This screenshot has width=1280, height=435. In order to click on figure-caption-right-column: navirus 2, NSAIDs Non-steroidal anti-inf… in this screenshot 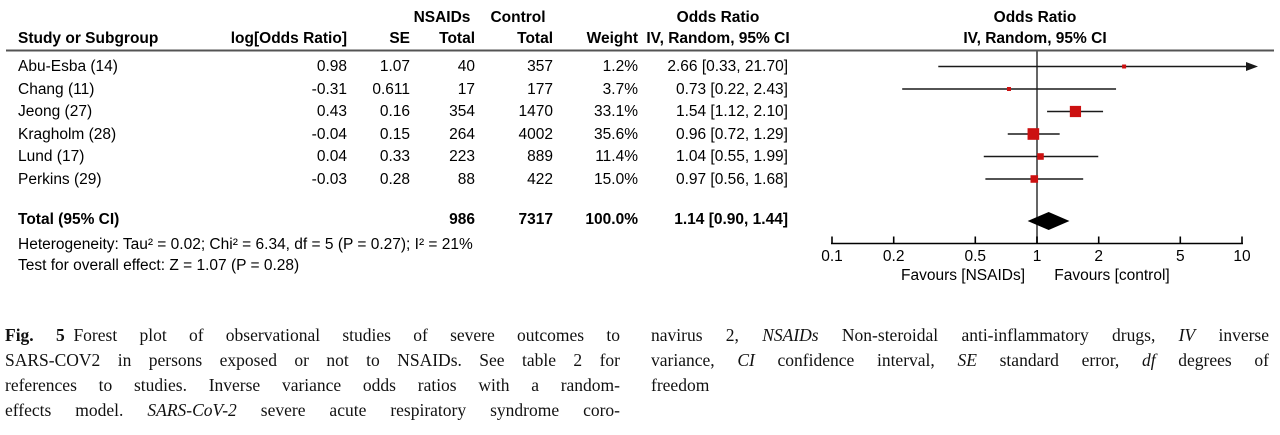, I will do `click(960, 360)`.